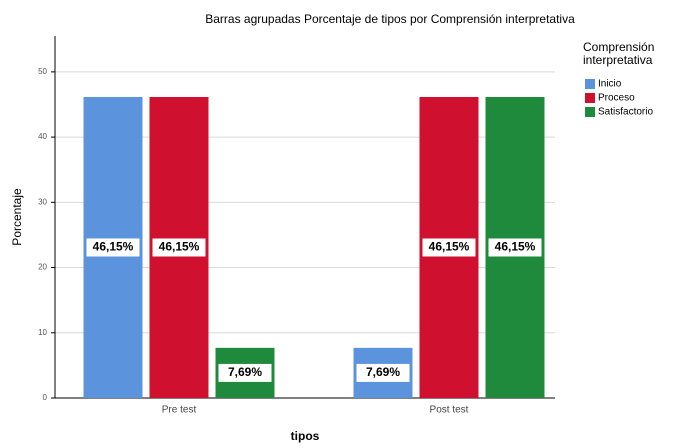 This screenshot has height=448, width=675. What do you see at coordinates (179, 410) in the screenshot?
I see `x-tick-label: Pre test` at bounding box center [179, 410].